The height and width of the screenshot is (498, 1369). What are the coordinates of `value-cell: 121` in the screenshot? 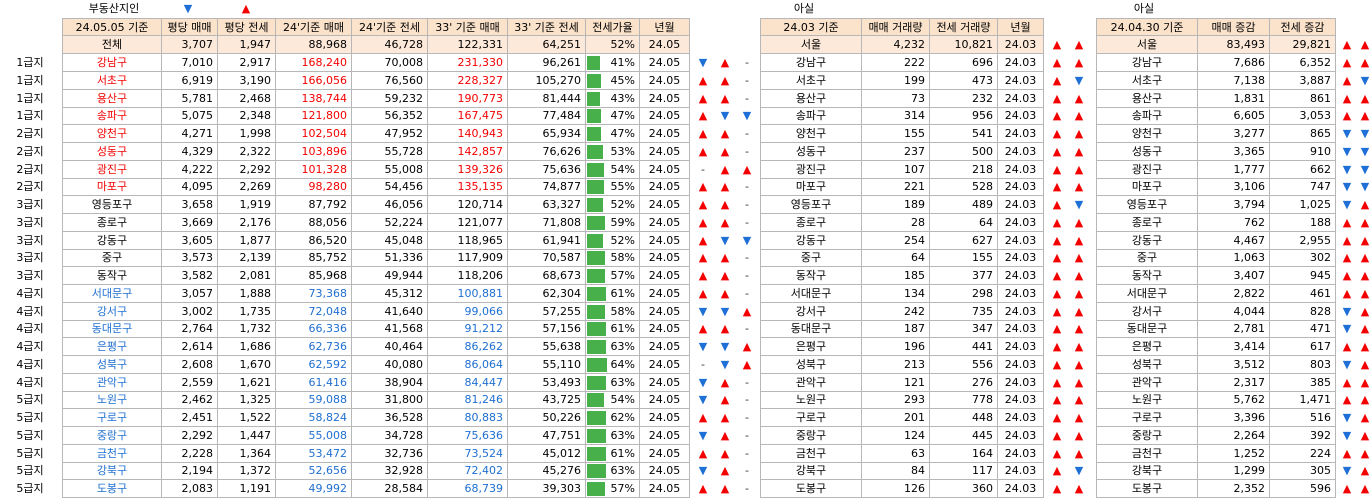 It's located at (896, 382).